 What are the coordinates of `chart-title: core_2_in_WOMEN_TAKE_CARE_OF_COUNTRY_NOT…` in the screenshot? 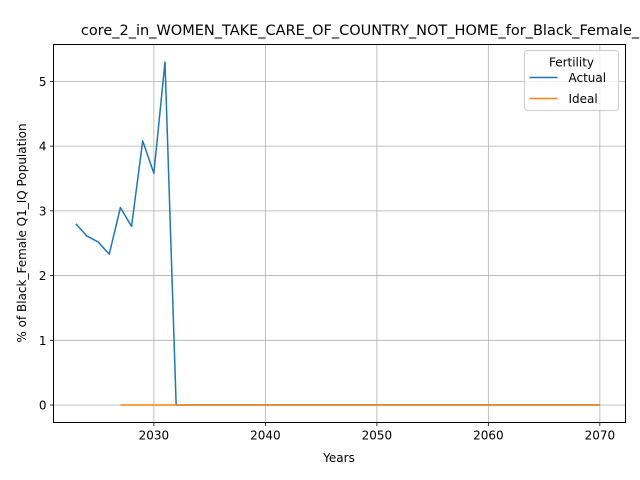 It's located at (360, 31).